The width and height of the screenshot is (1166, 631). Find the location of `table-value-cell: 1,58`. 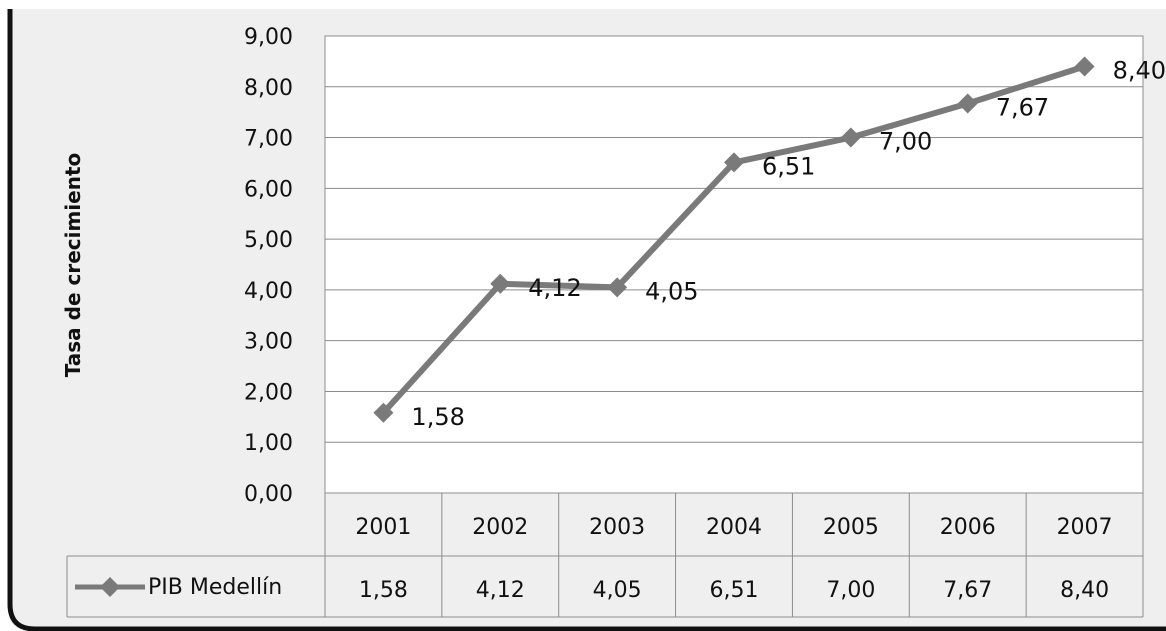

table-value-cell: 1,58 is located at coordinates (383, 590).